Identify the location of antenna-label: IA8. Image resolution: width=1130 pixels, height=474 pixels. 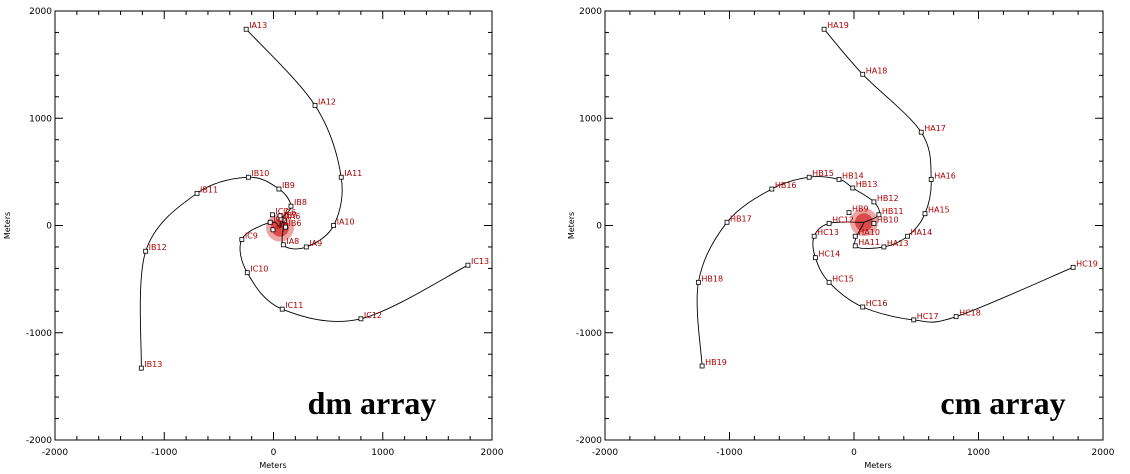
(292, 241).